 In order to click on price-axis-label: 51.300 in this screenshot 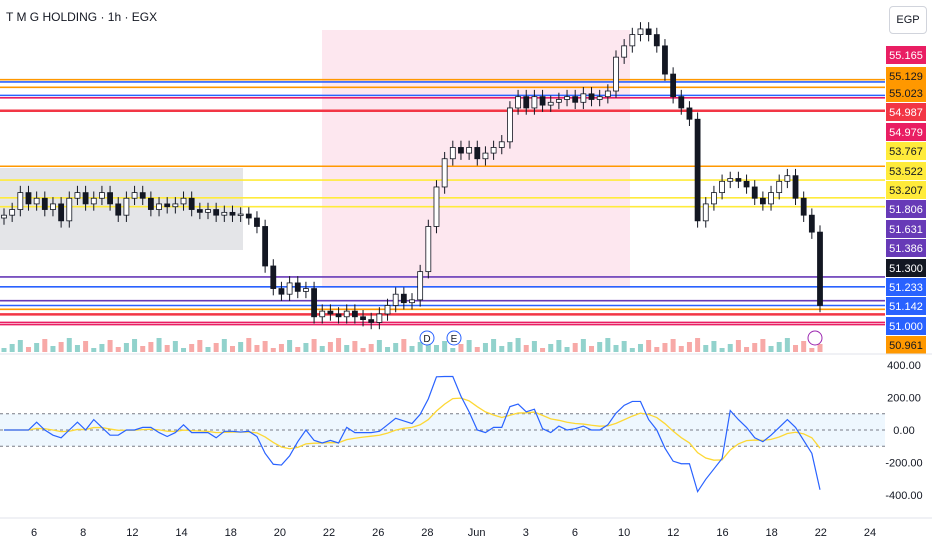, I will do `click(906, 269)`.